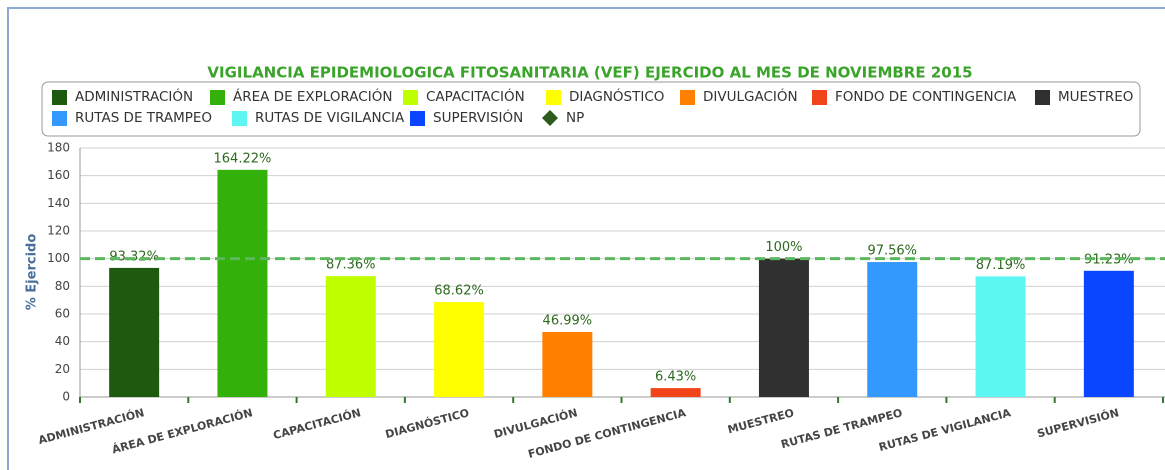  Describe the element at coordinates (459, 291) in the screenshot. I see `data-label: 68.62%` at that location.